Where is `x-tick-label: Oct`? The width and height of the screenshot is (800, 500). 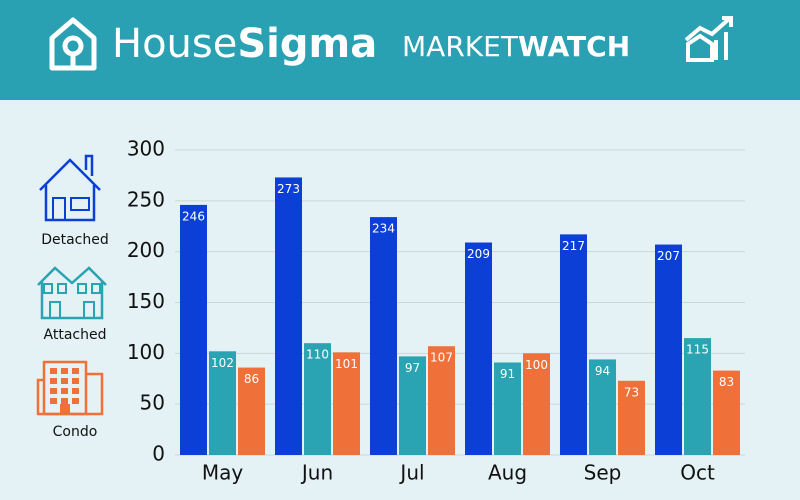
x-tick-label: Oct is located at coordinates (697, 473).